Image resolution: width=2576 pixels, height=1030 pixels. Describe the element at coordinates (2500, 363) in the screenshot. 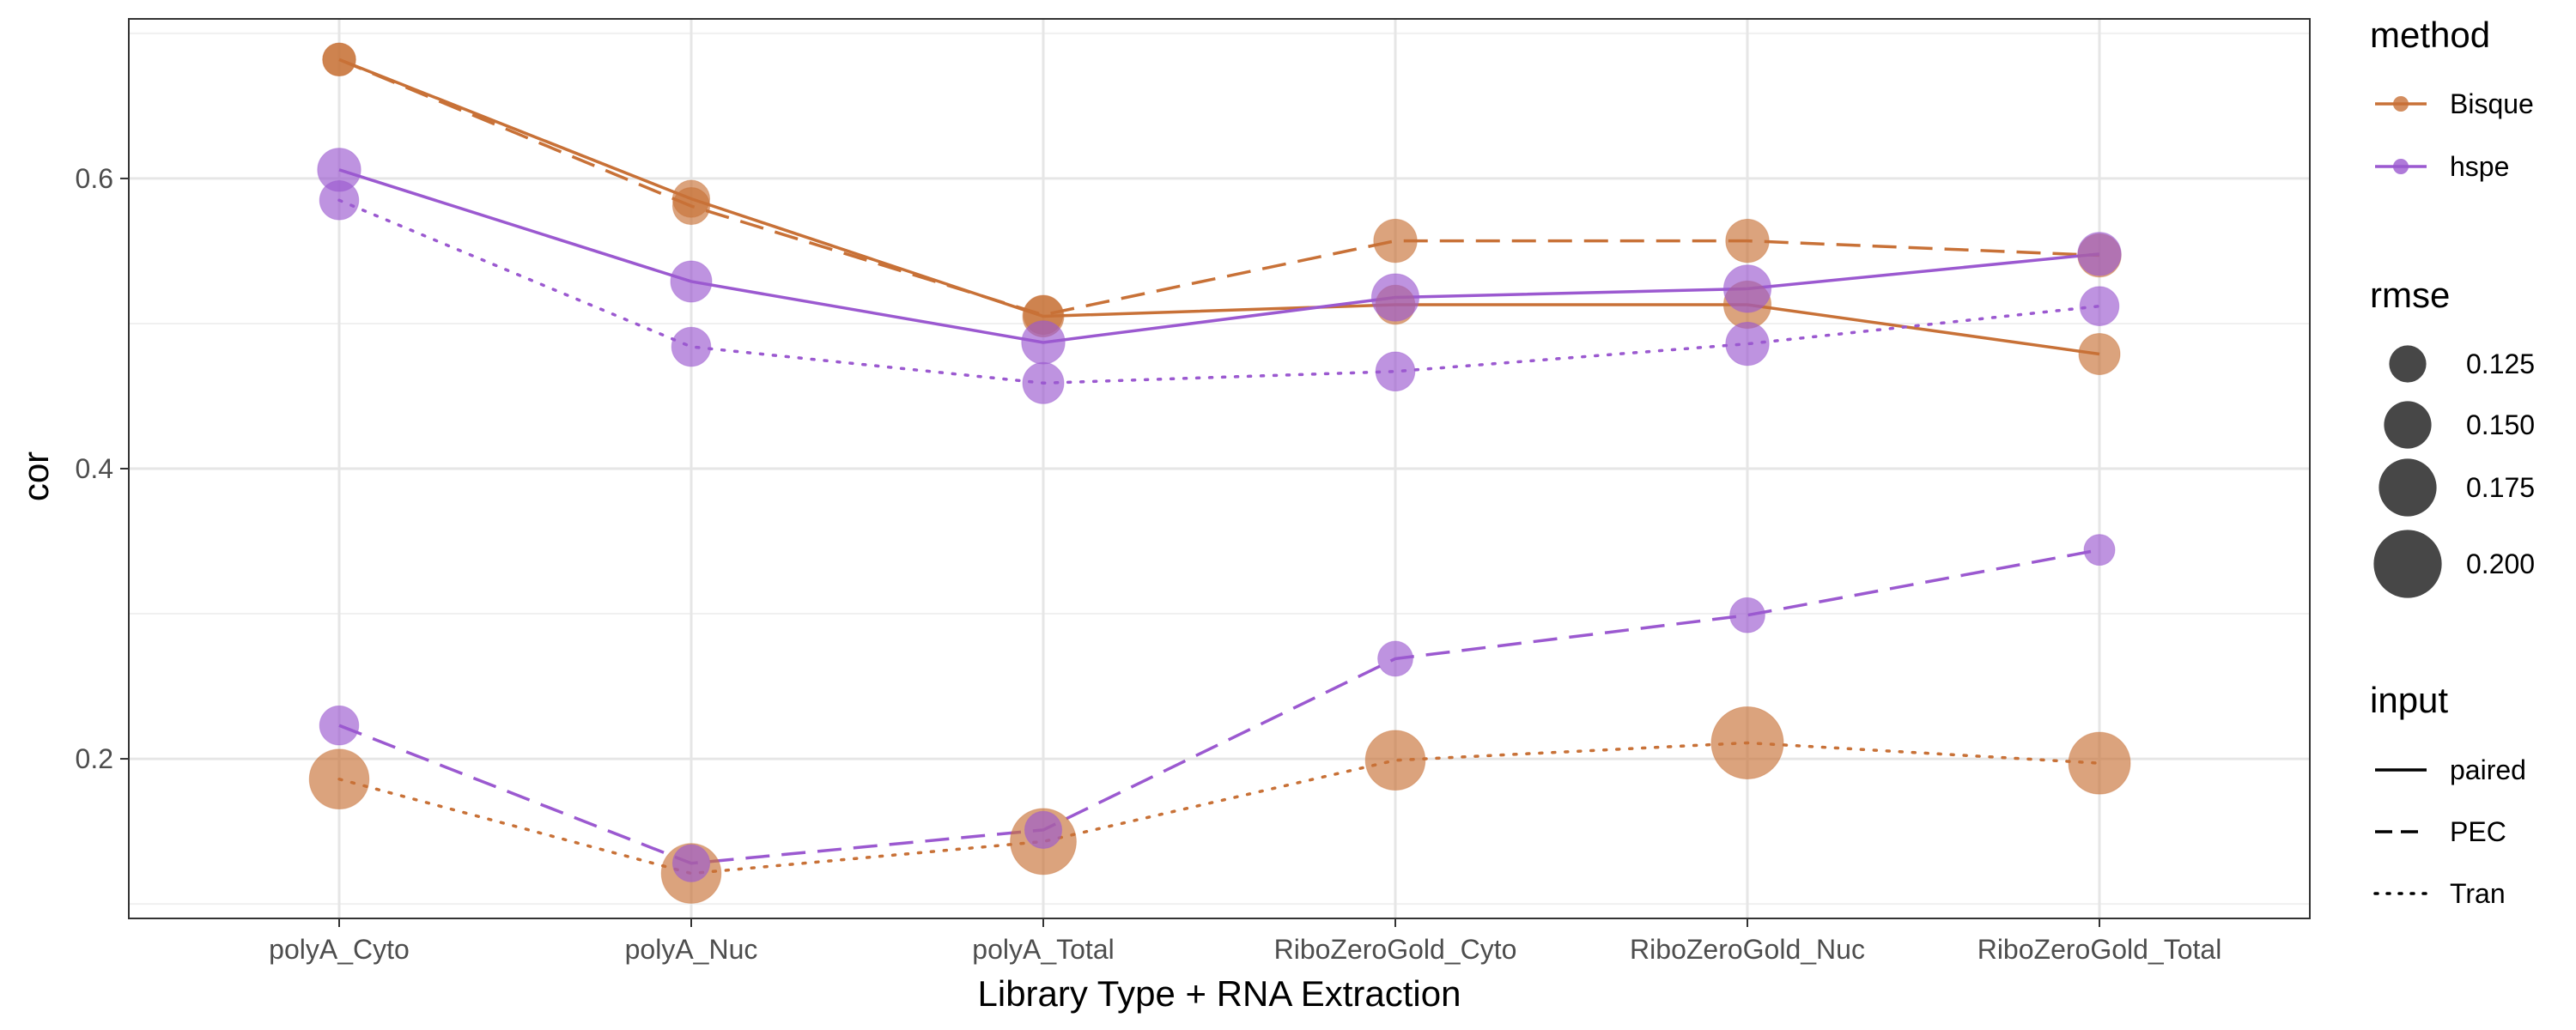

I see `legend-label: 0.125` at that location.